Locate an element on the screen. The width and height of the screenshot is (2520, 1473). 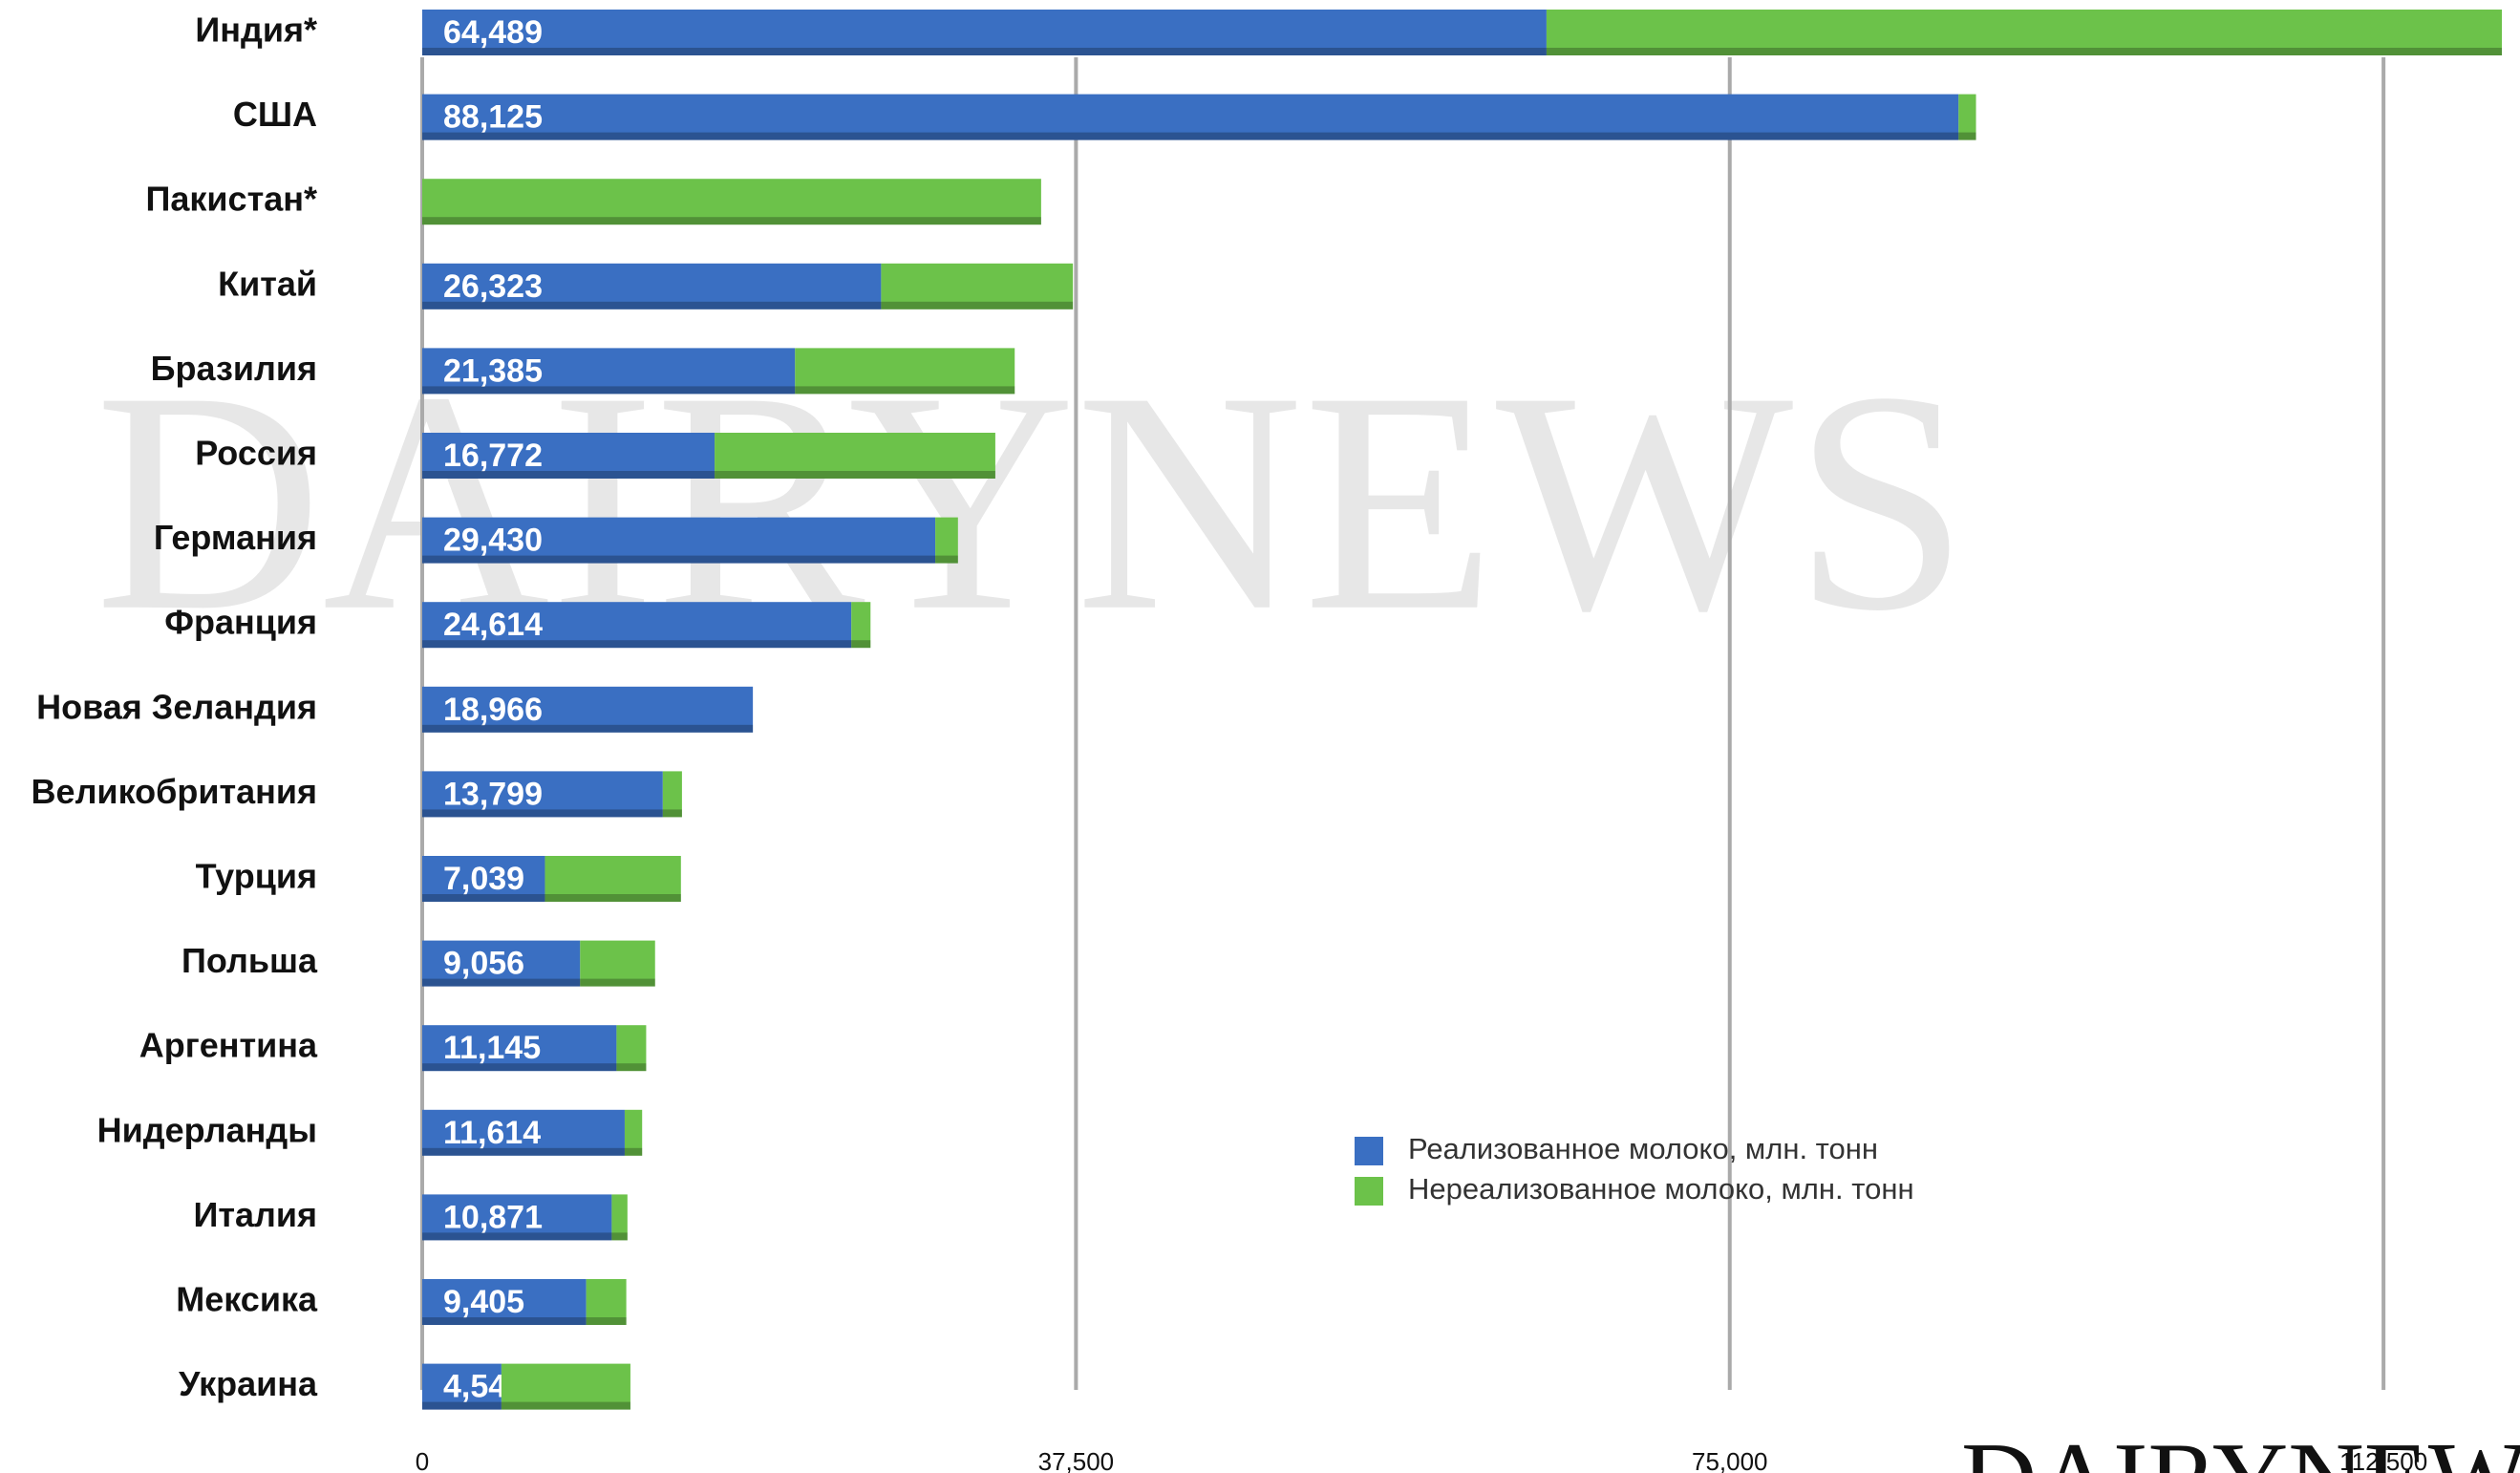
value-label: 88,125 is located at coordinates (493, 117).